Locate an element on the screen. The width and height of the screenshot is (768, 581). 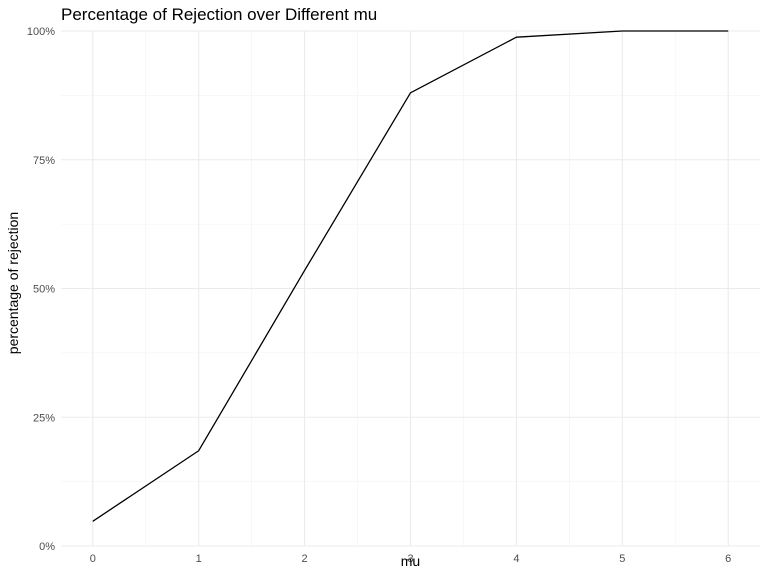
y-tick-label: 50% is located at coordinates (44, 290).